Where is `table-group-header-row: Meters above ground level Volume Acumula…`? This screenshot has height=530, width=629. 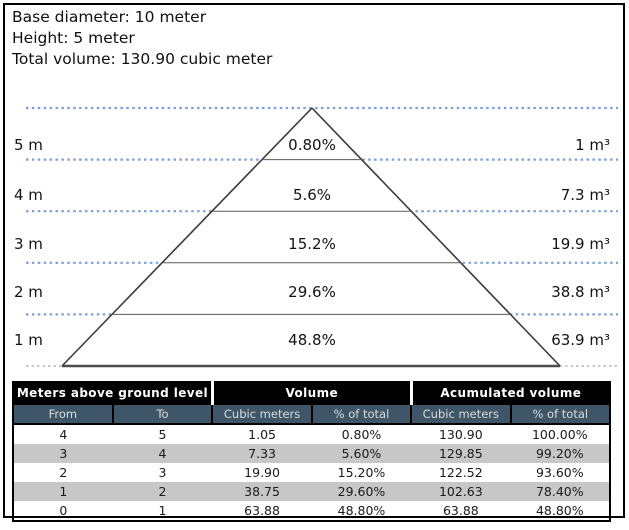
table-group-header-row: Meters above ground level Volume Acumula… is located at coordinates (311, 393).